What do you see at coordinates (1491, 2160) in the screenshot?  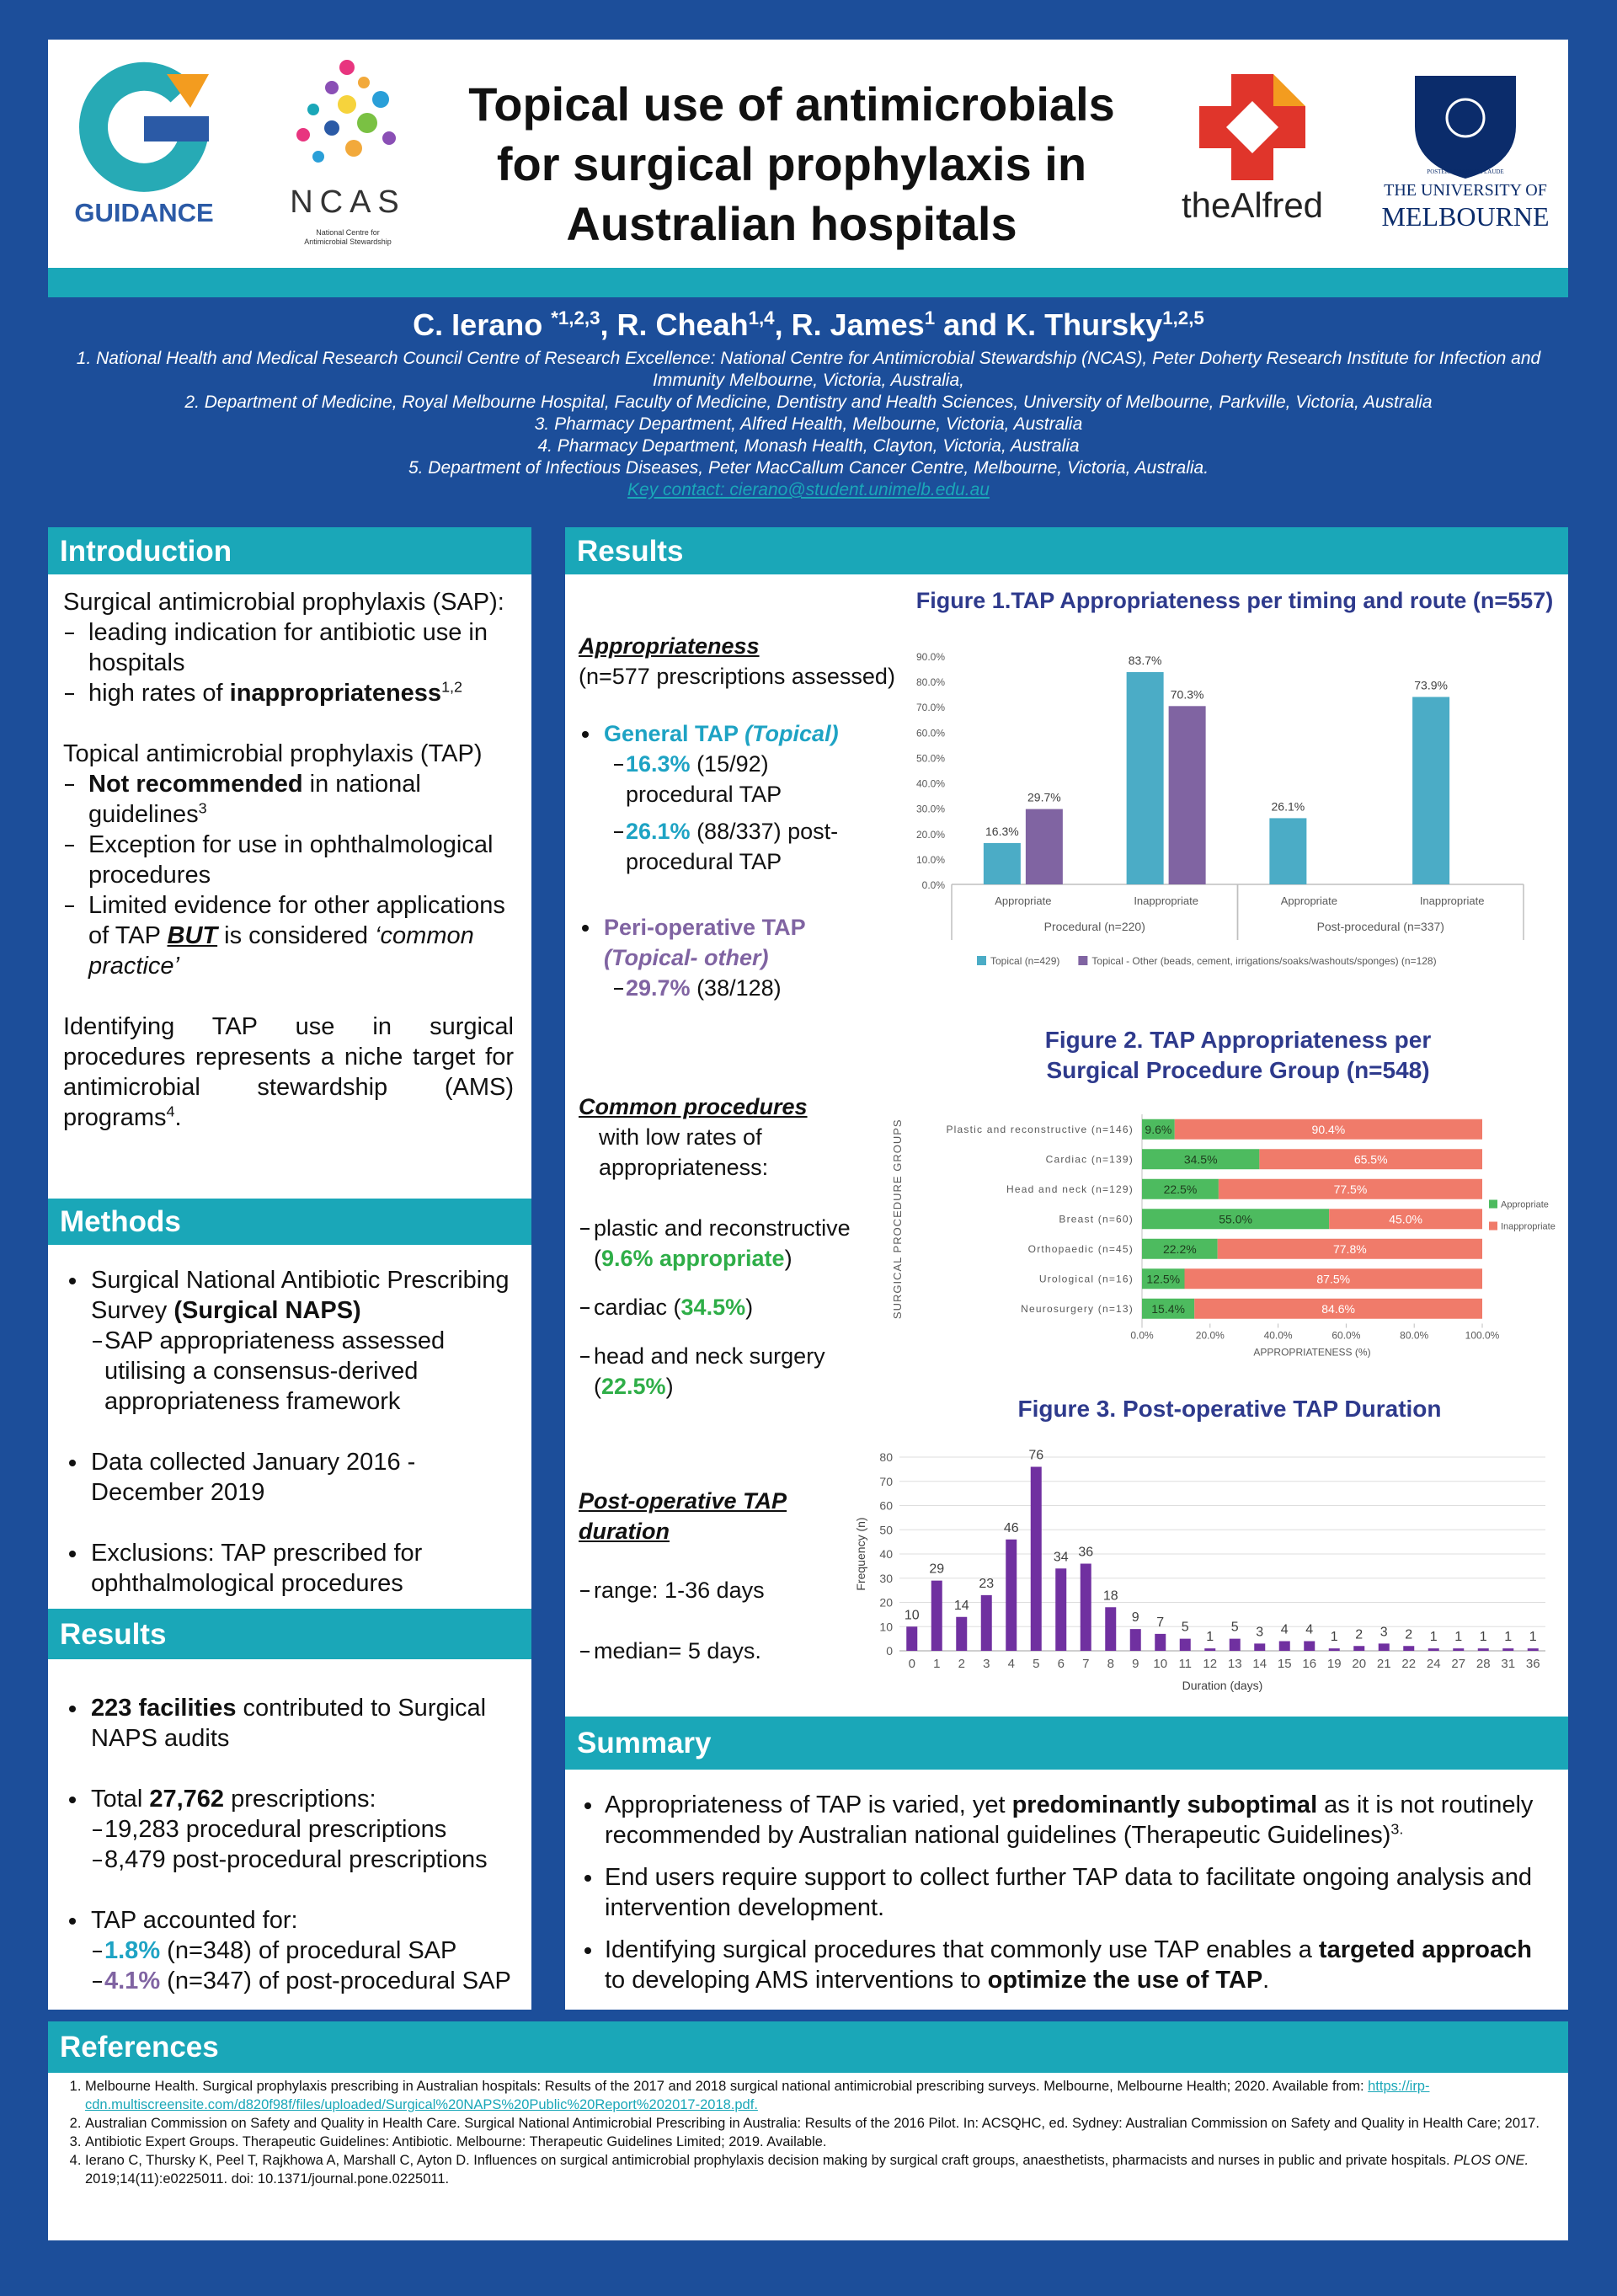 I see `text: PLOS ONE.` at bounding box center [1491, 2160].